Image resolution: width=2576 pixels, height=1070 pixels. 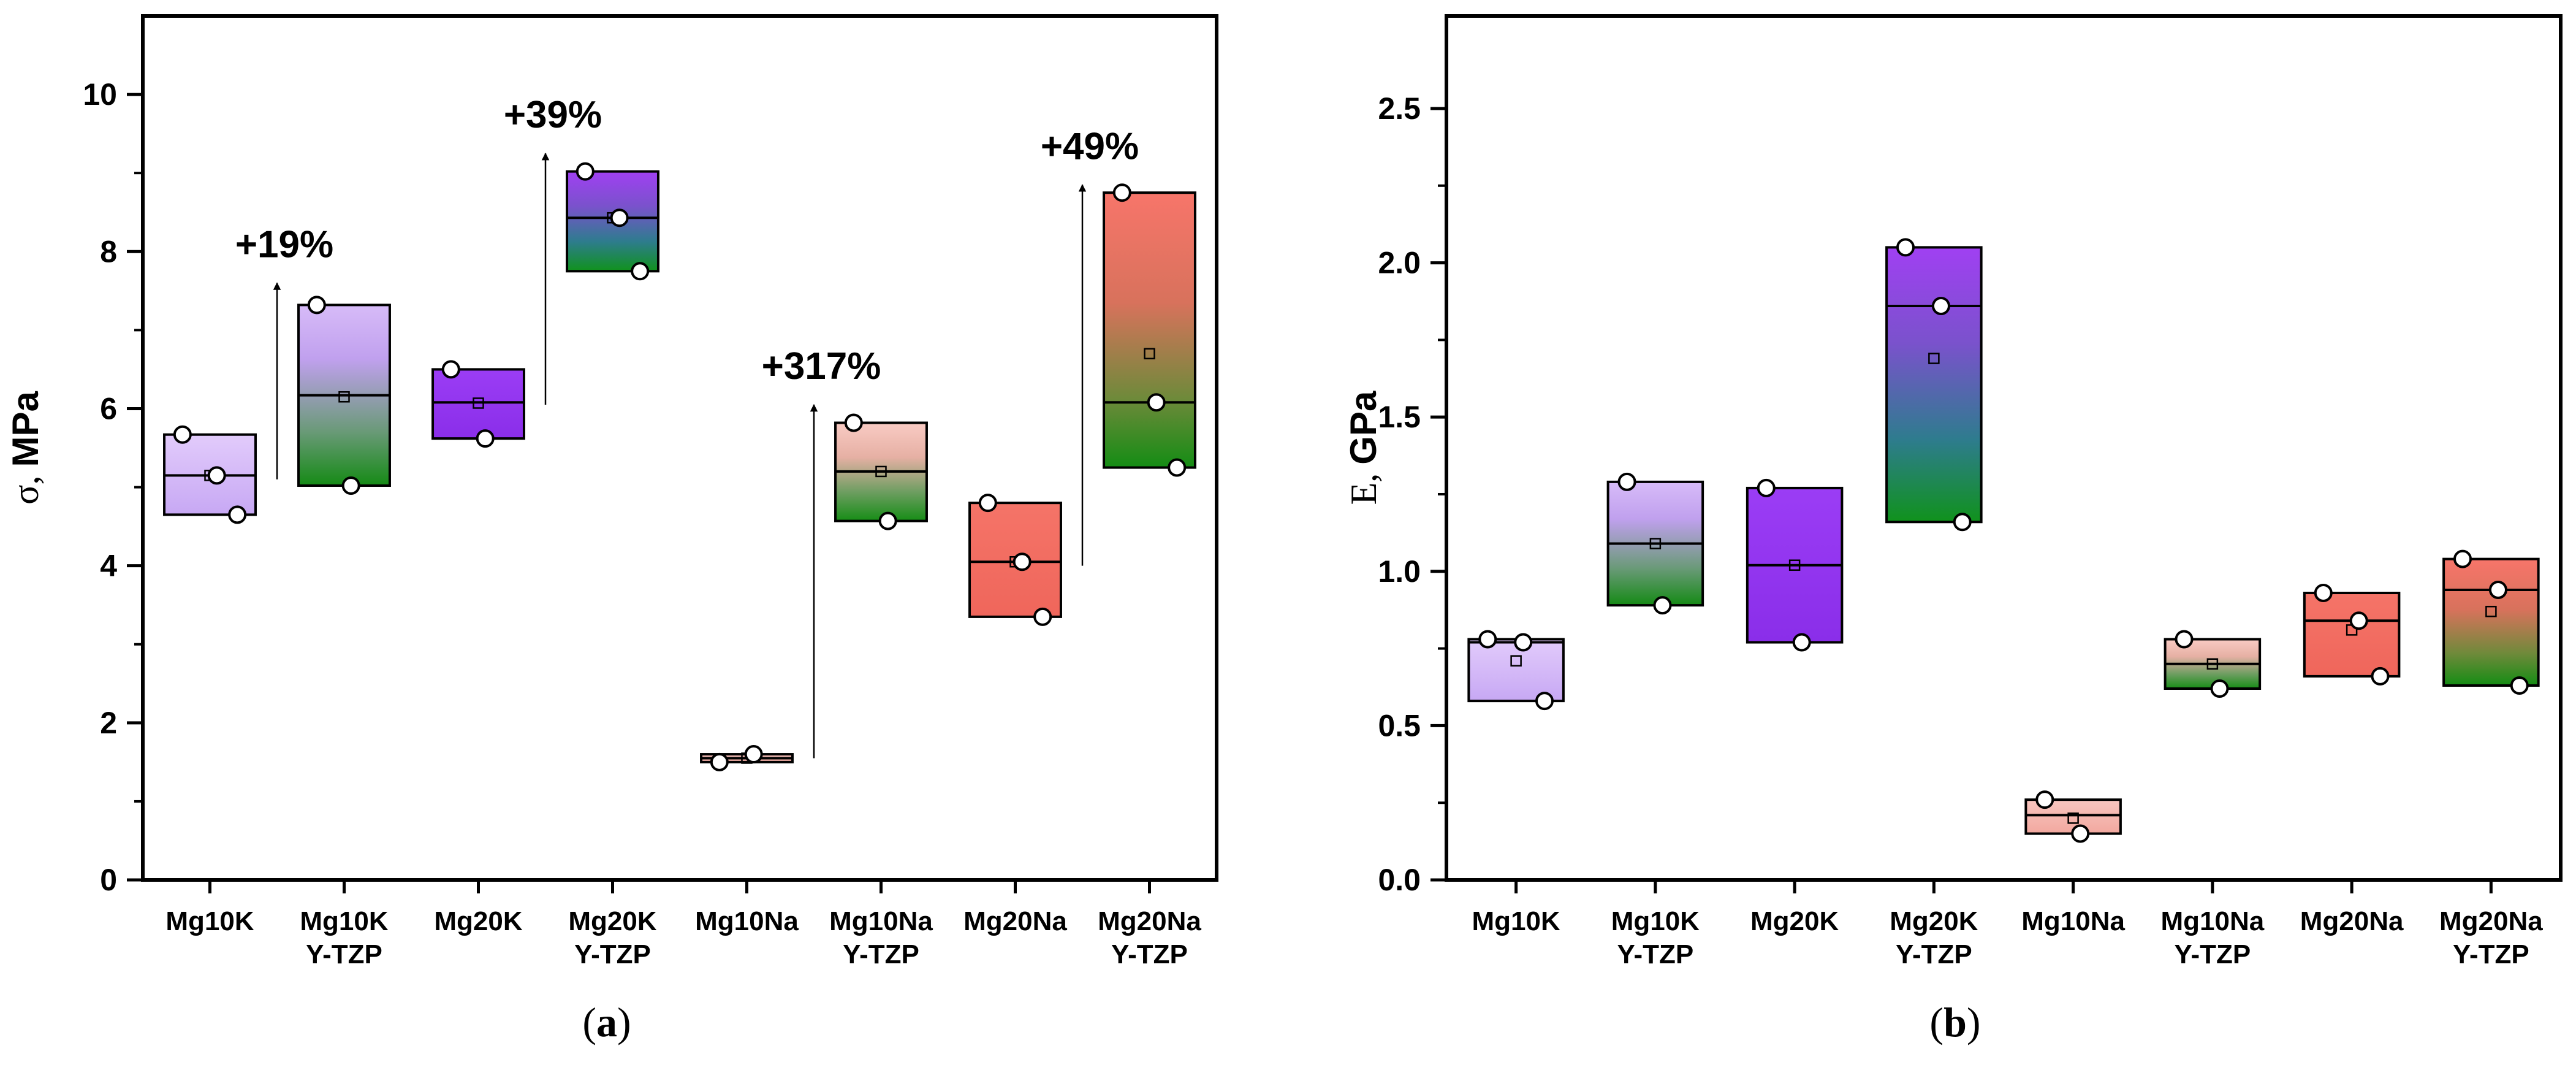 What do you see at coordinates (100, 94) in the screenshot?
I see `y-tick-label: 10` at bounding box center [100, 94].